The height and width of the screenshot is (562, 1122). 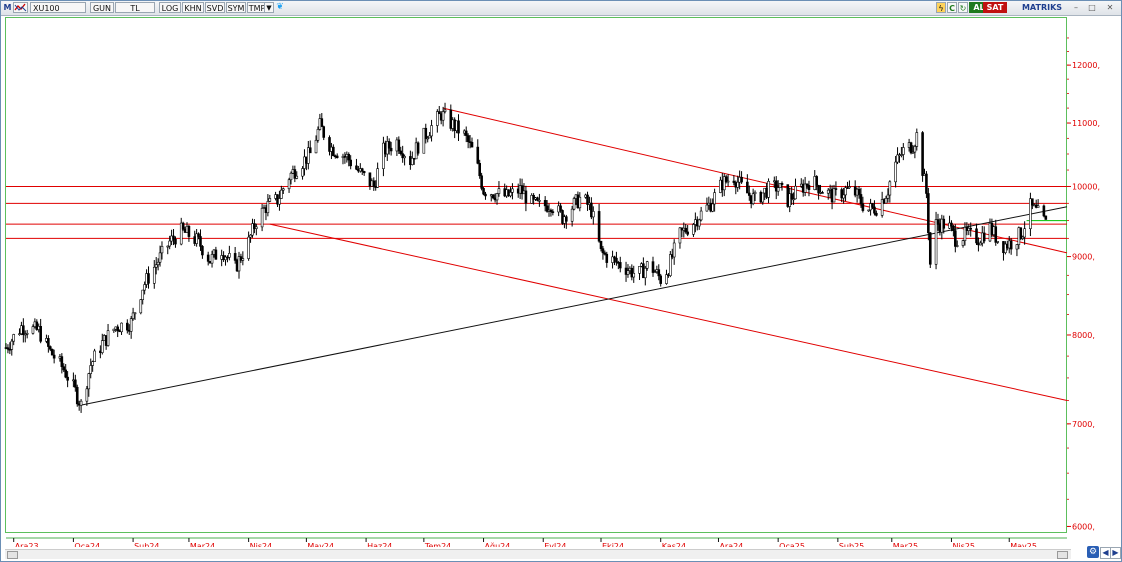 What do you see at coordinates (215, 7) in the screenshot?
I see `tb-button-svd: SVD` at bounding box center [215, 7].